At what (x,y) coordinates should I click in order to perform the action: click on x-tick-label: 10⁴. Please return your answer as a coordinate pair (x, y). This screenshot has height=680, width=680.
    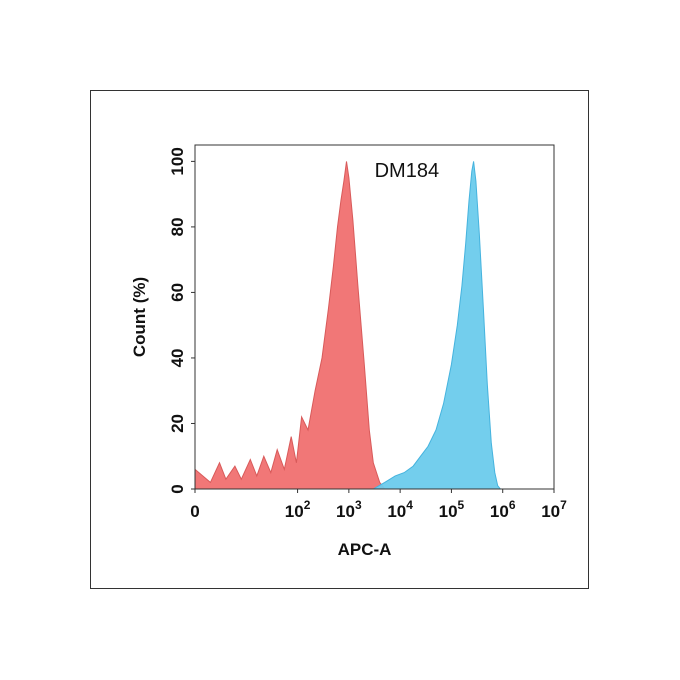
    Looking at the image, I should click on (400, 509).